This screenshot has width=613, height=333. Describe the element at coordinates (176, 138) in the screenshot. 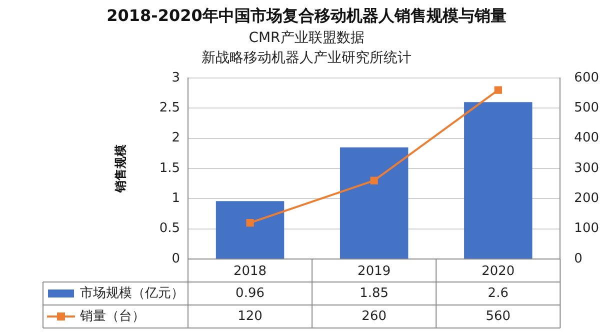

I see `y-tick-label: 2` at that location.